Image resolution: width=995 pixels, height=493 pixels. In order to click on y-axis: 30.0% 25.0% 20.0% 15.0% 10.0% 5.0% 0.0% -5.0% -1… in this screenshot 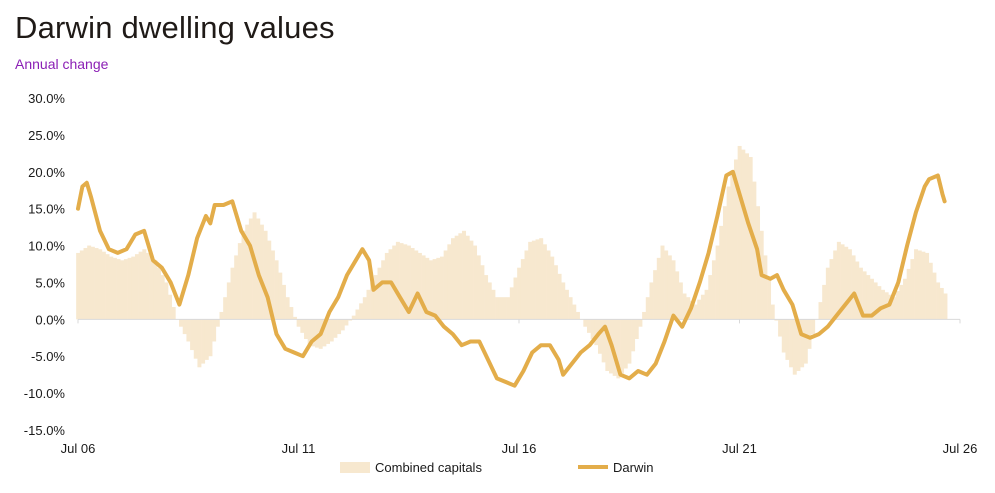, I will do `click(45, 264)`.